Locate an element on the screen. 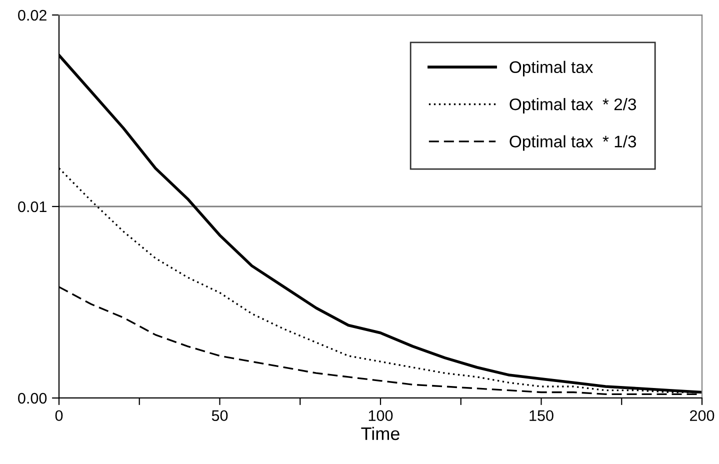 Image resolution: width=719 pixels, height=464 pixels. y-tick-label: 0.00 is located at coordinates (32, 398).